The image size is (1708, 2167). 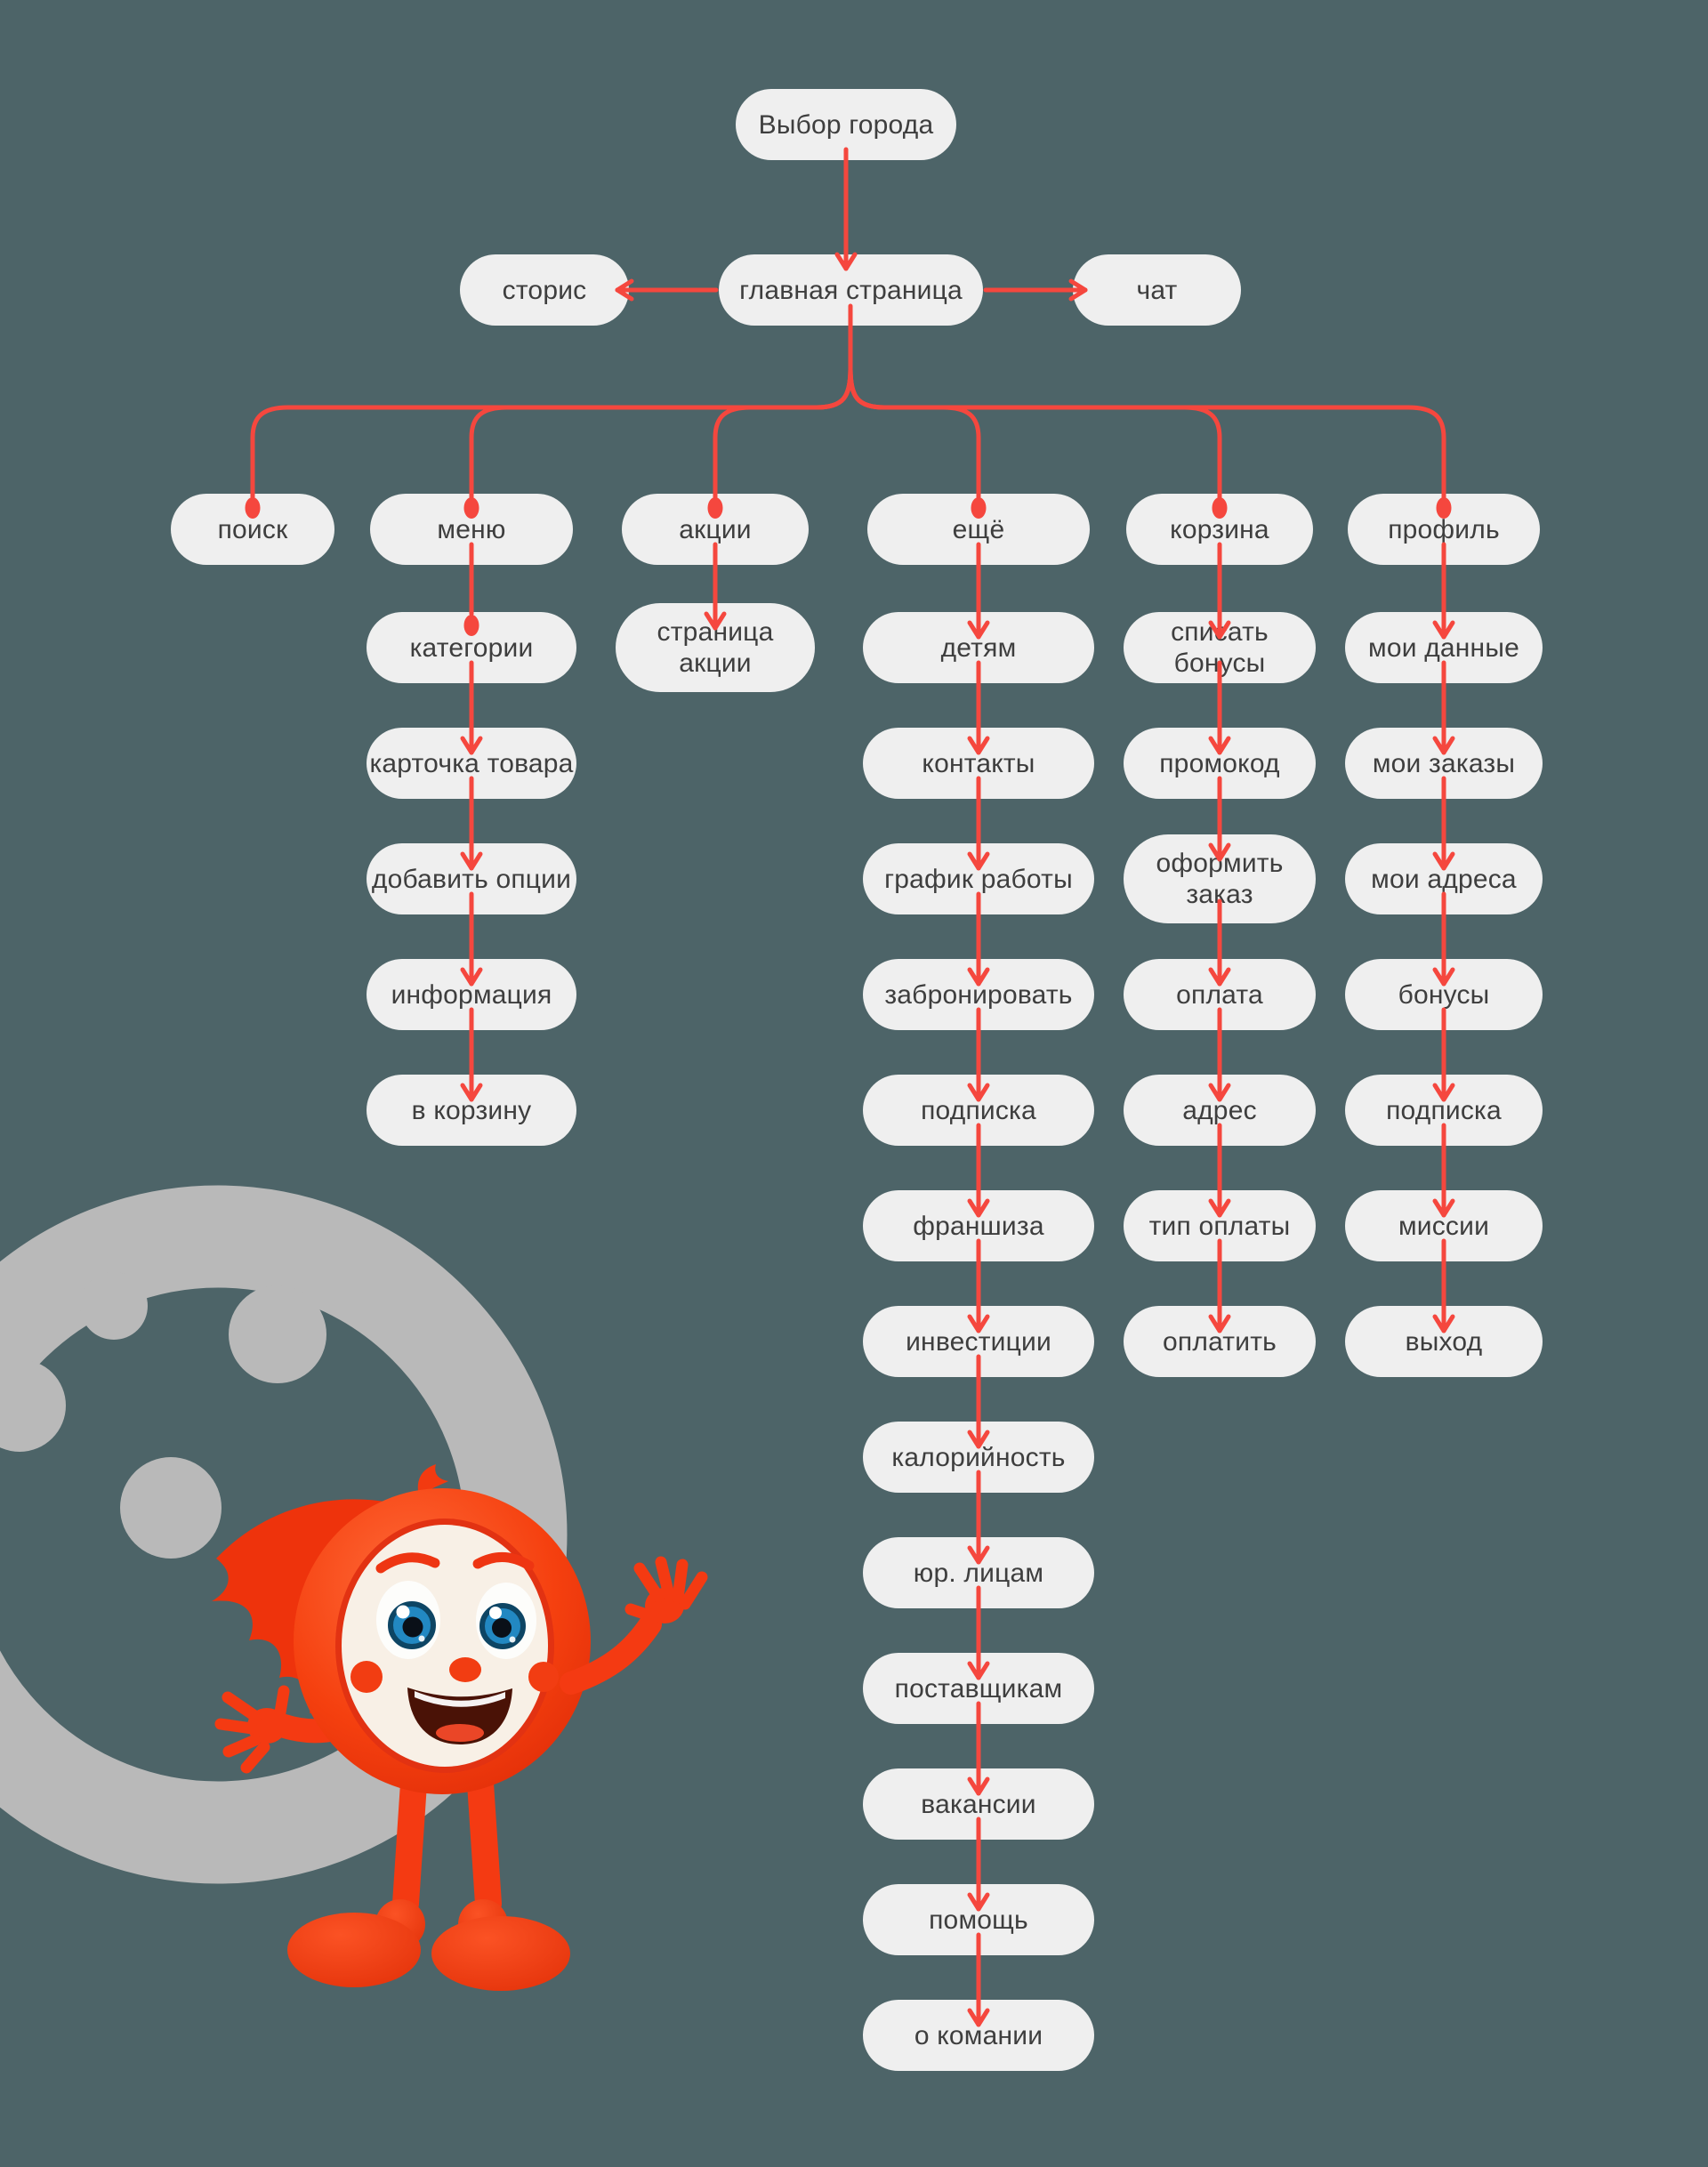 What do you see at coordinates (978, 1341) in the screenshot?
I see `node-investicii: инвестиции` at bounding box center [978, 1341].